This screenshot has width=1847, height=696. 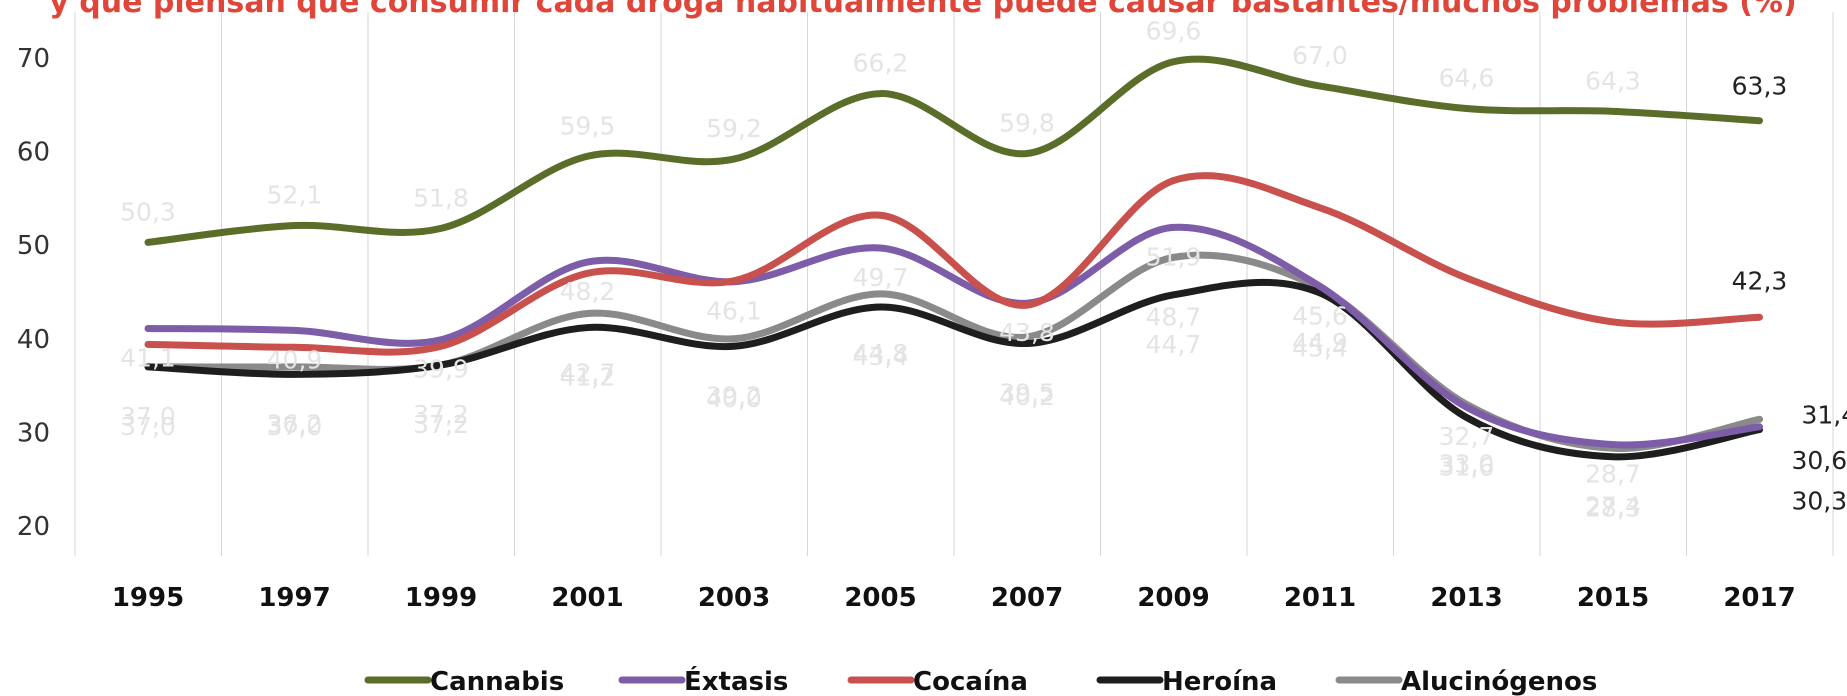 What do you see at coordinates (970, 681) in the screenshot?
I see `legend-label: Cocaína` at bounding box center [970, 681].